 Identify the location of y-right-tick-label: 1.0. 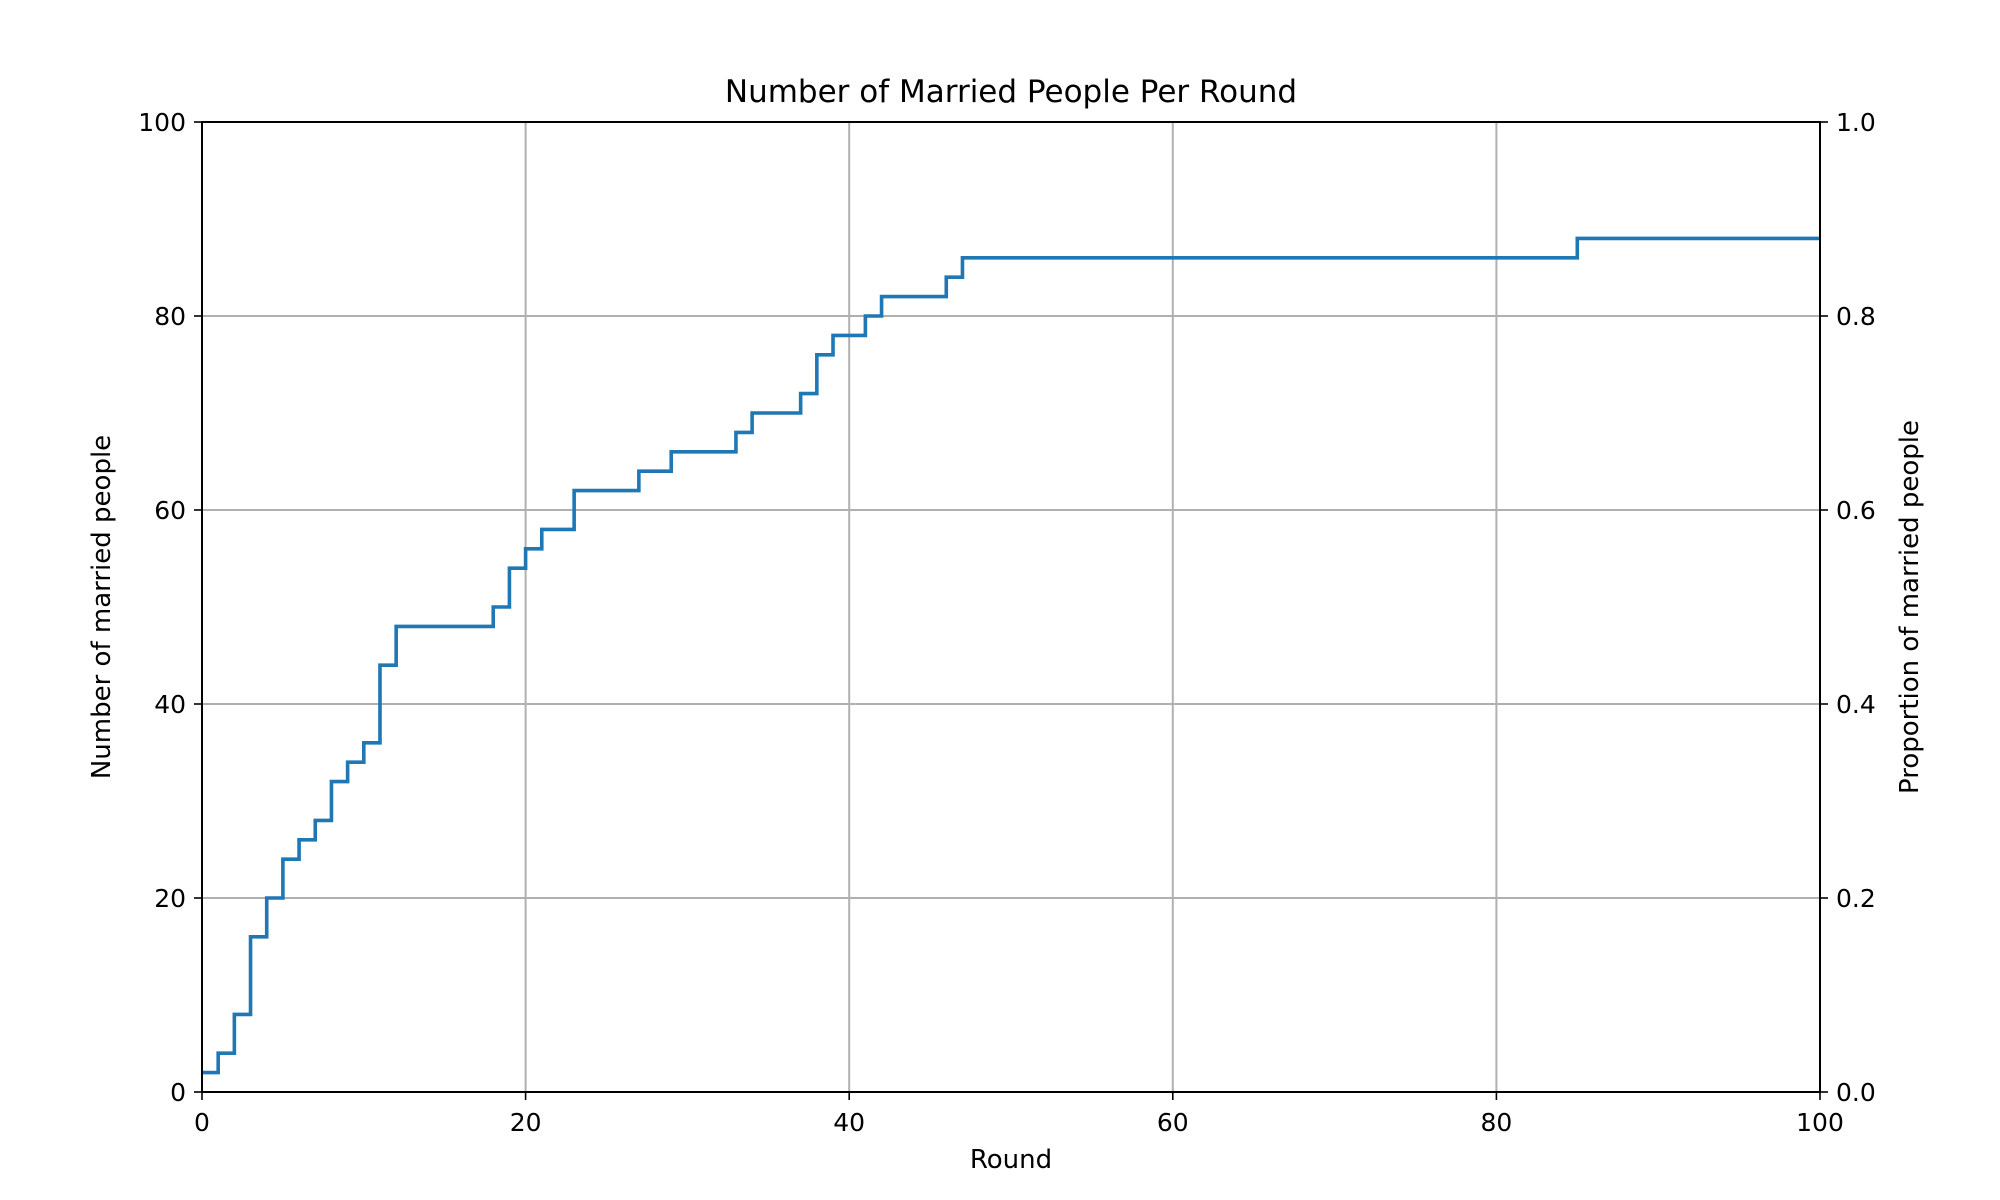
(1856, 122).